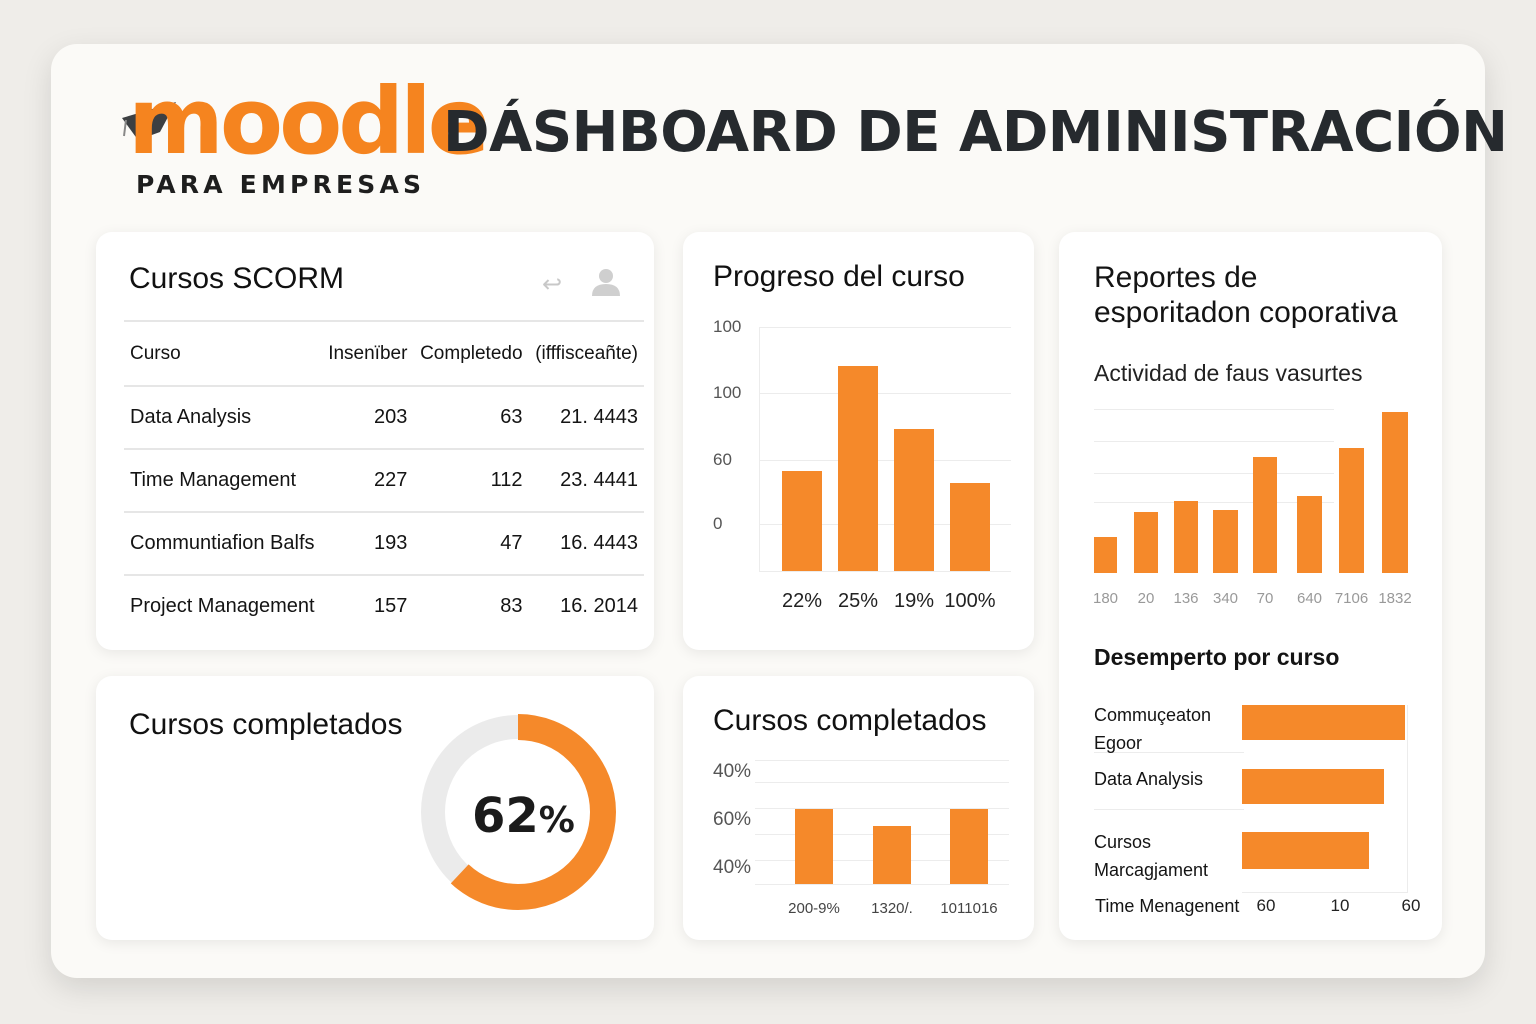  What do you see at coordinates (975, 132) in the screenshot?
I see `page-title: DÁSHBOARD DE ADMINISTRACIÓN` at bounding box center [975, 132].